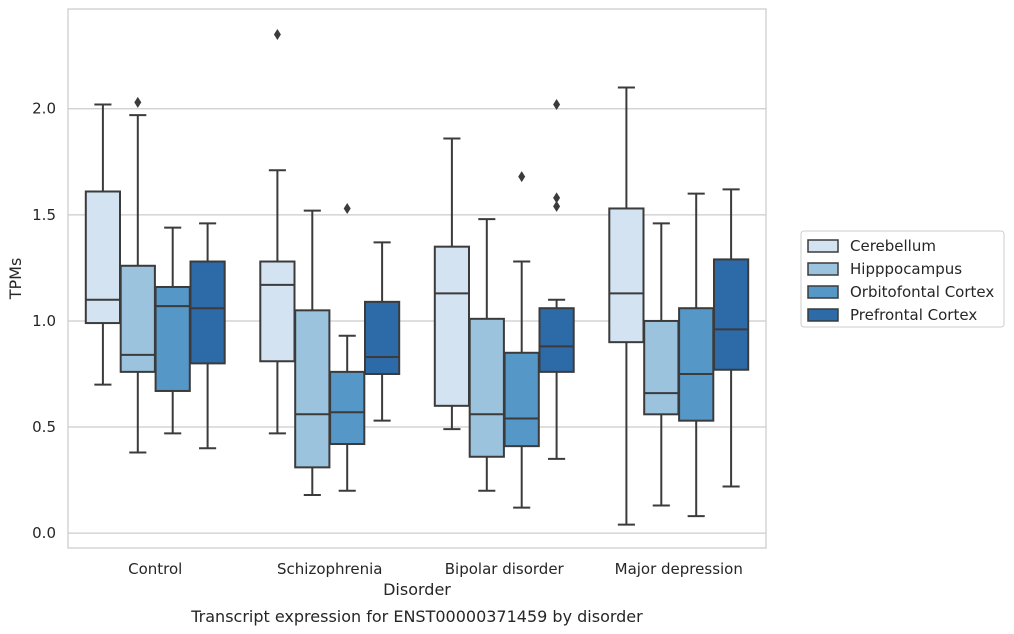 The width and height of the screenshot is (1014, 634). I want to click on box-control-prefrontal-cortex, so click(207, 336).